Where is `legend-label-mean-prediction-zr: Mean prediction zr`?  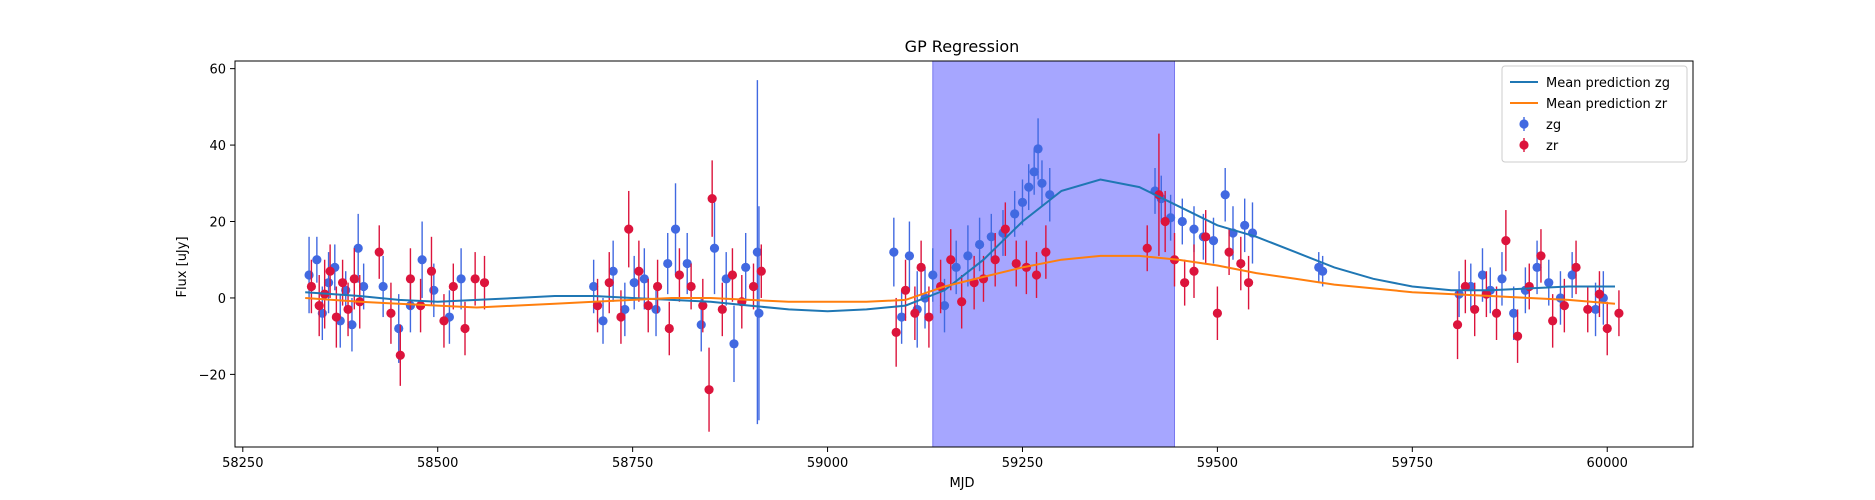
legend-label-mean-prediction-zr: Mean prediction zr is located at coordinates (1607, 104).